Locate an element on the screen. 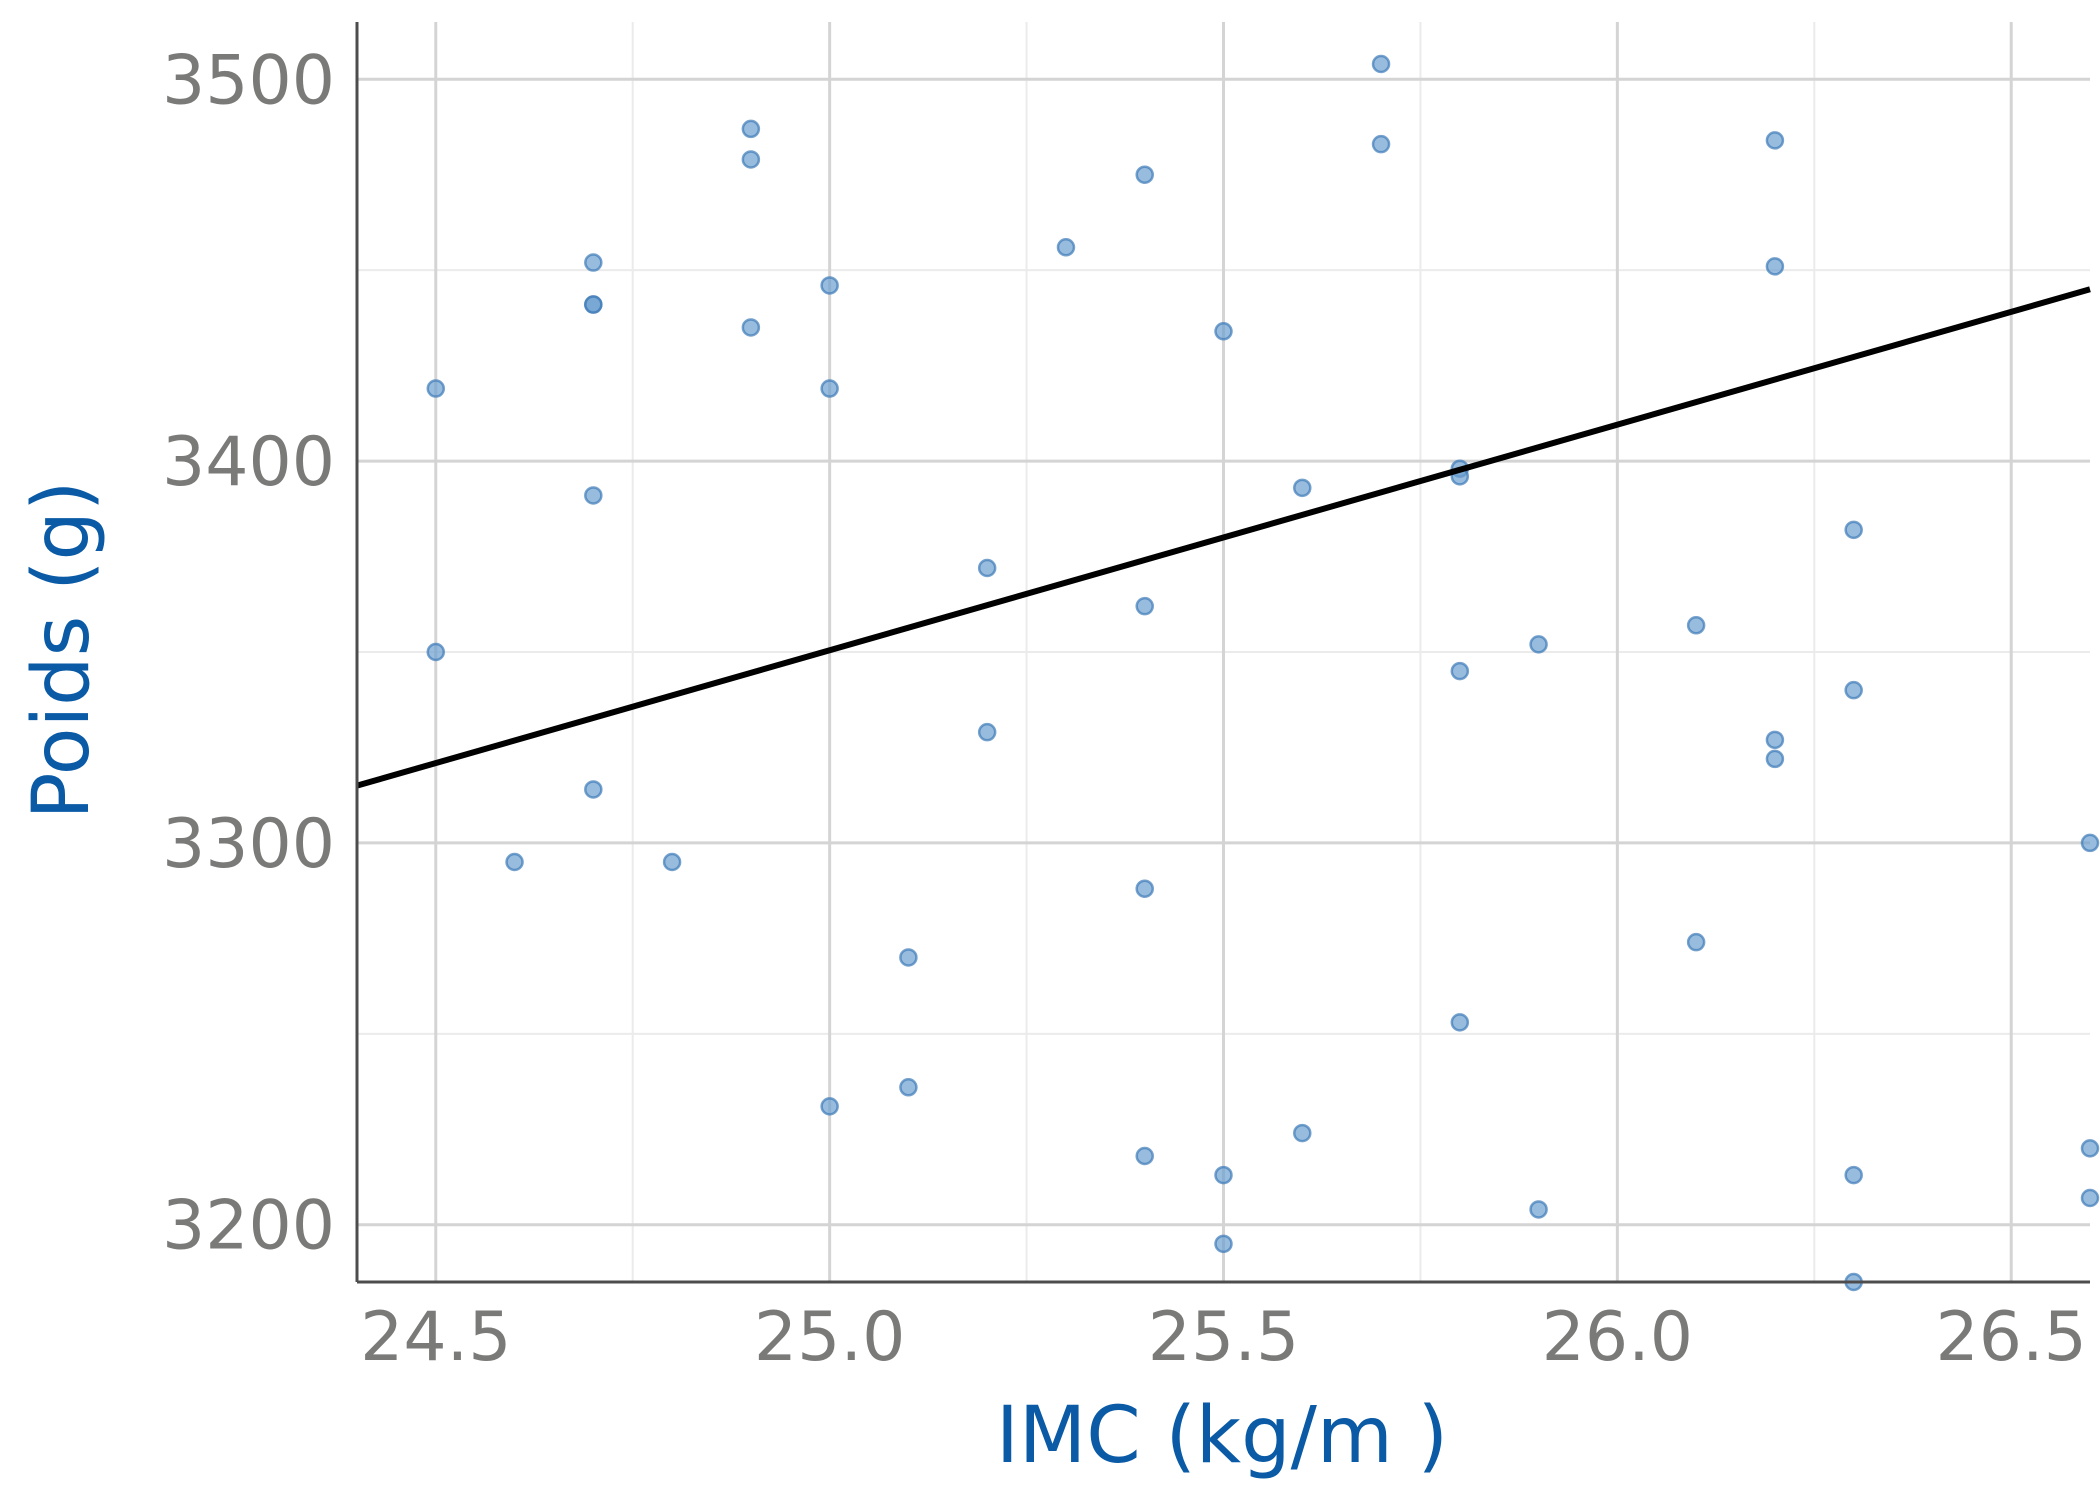  x-tick-label: 24.5 is located at coordinates (435, 1337).